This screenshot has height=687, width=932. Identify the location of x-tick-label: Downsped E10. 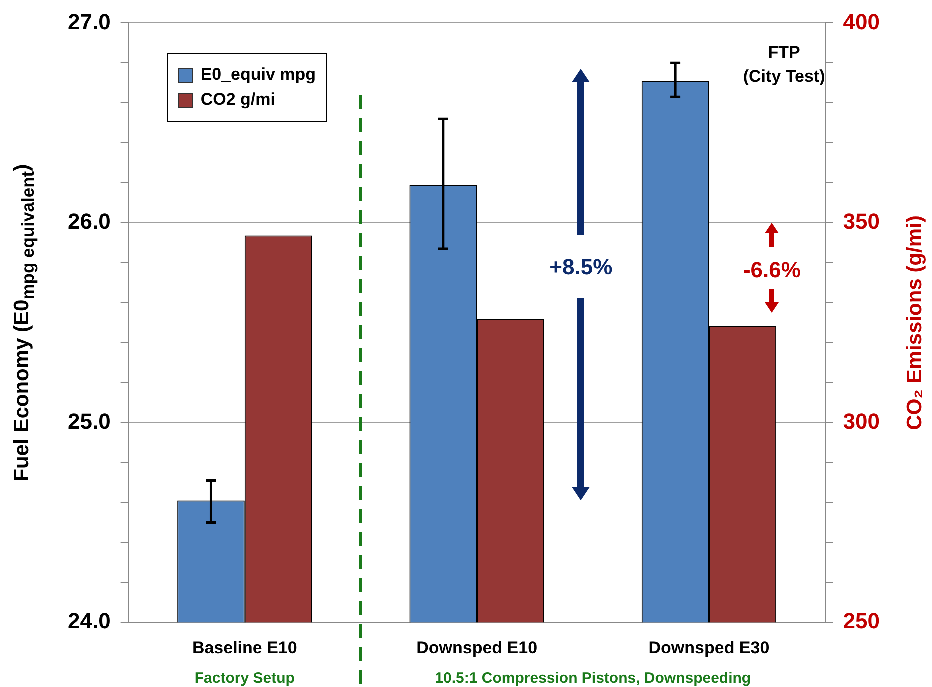
(477, 648).